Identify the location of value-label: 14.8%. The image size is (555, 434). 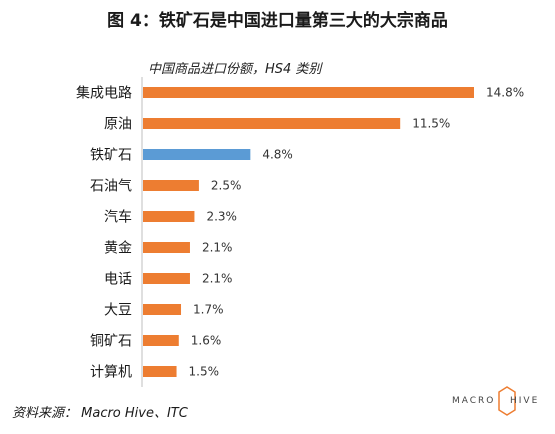
(505, 93).